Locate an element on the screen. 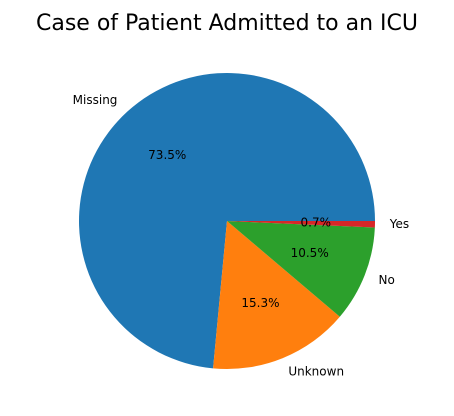  percent-label-unknown: 15.3% is located at coordinates (260, 303).